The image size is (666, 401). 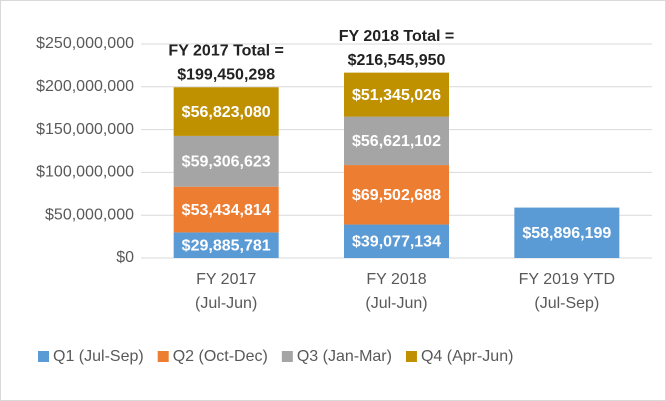 I want to click on value-label: $29,885,781, so click(x=226, y=245).